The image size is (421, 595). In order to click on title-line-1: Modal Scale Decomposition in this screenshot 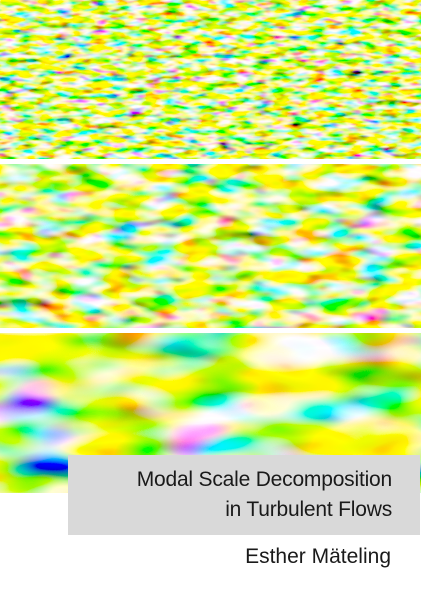, I will do `click(264, 479)`.